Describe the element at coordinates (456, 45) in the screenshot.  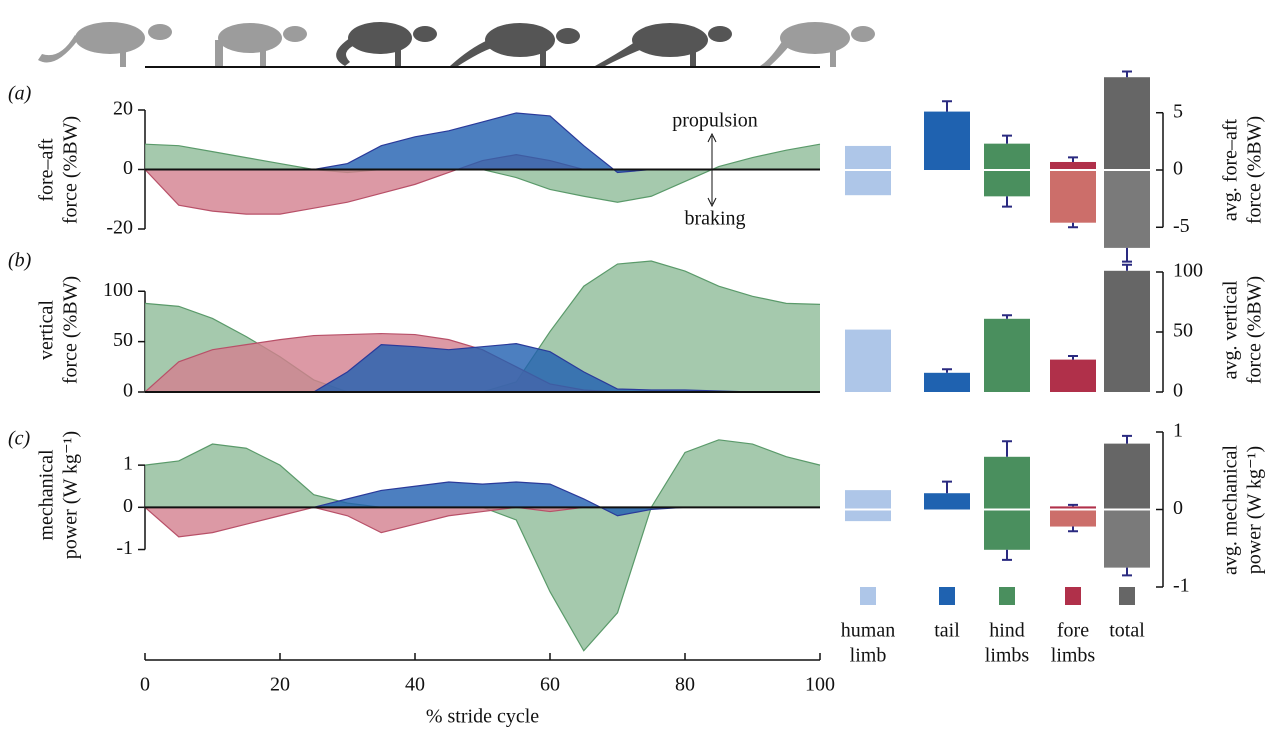
I see `kangaroo-silhouettes` at that location.